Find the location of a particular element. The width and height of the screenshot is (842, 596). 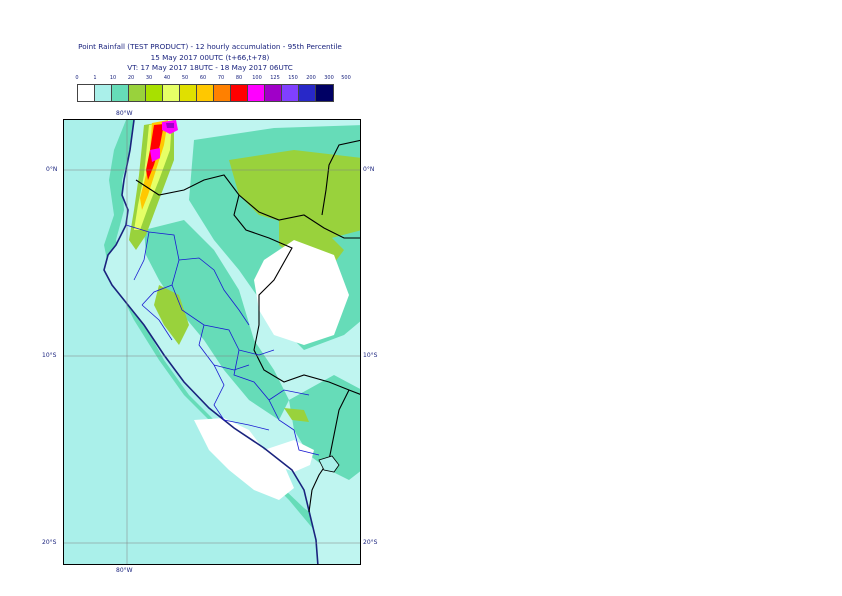

rain-zone-central-green is located at coordinates (171, 315).